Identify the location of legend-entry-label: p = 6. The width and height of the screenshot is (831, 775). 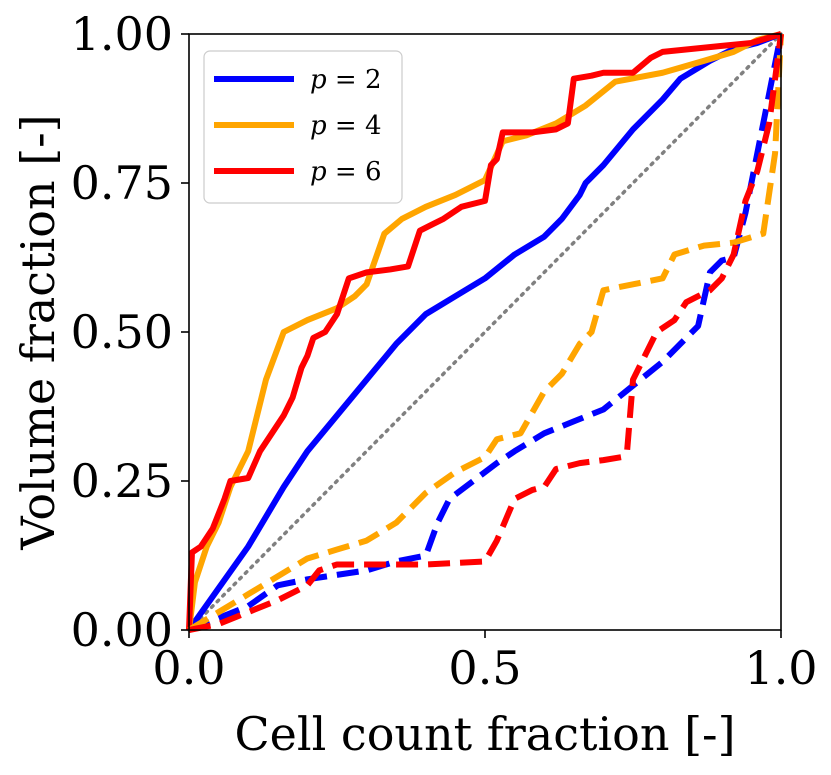
(346, 172).